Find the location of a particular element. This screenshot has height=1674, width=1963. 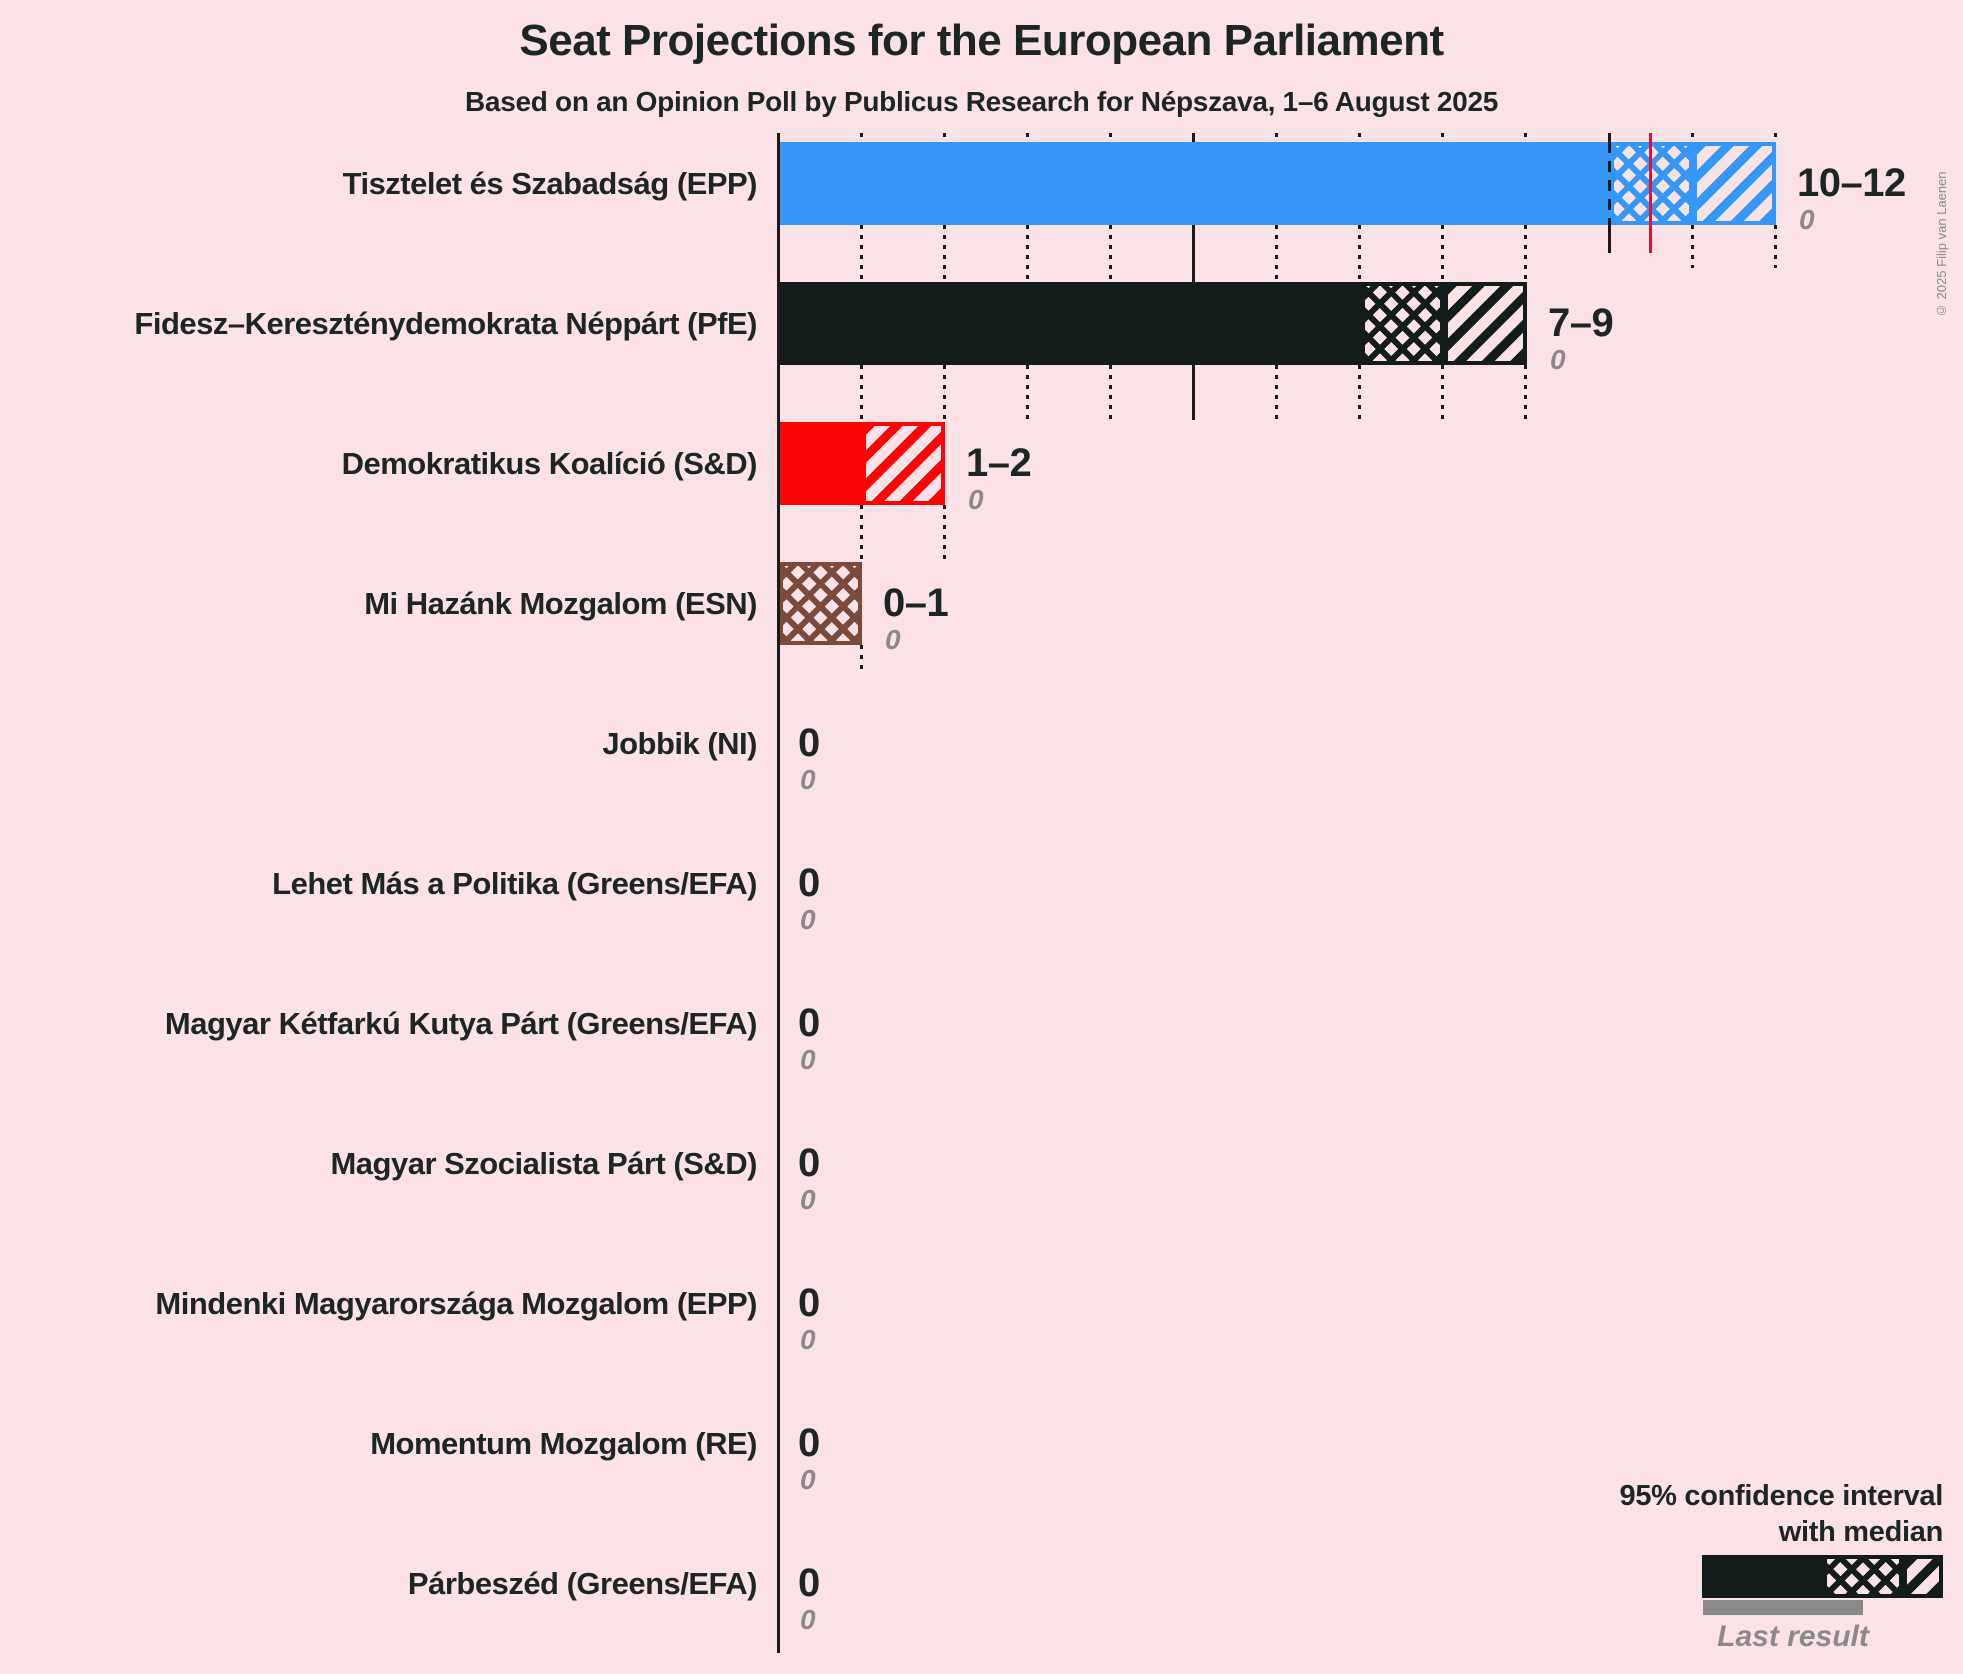

legend-ci-line2: with median is located at coordinates (1861, 1532).